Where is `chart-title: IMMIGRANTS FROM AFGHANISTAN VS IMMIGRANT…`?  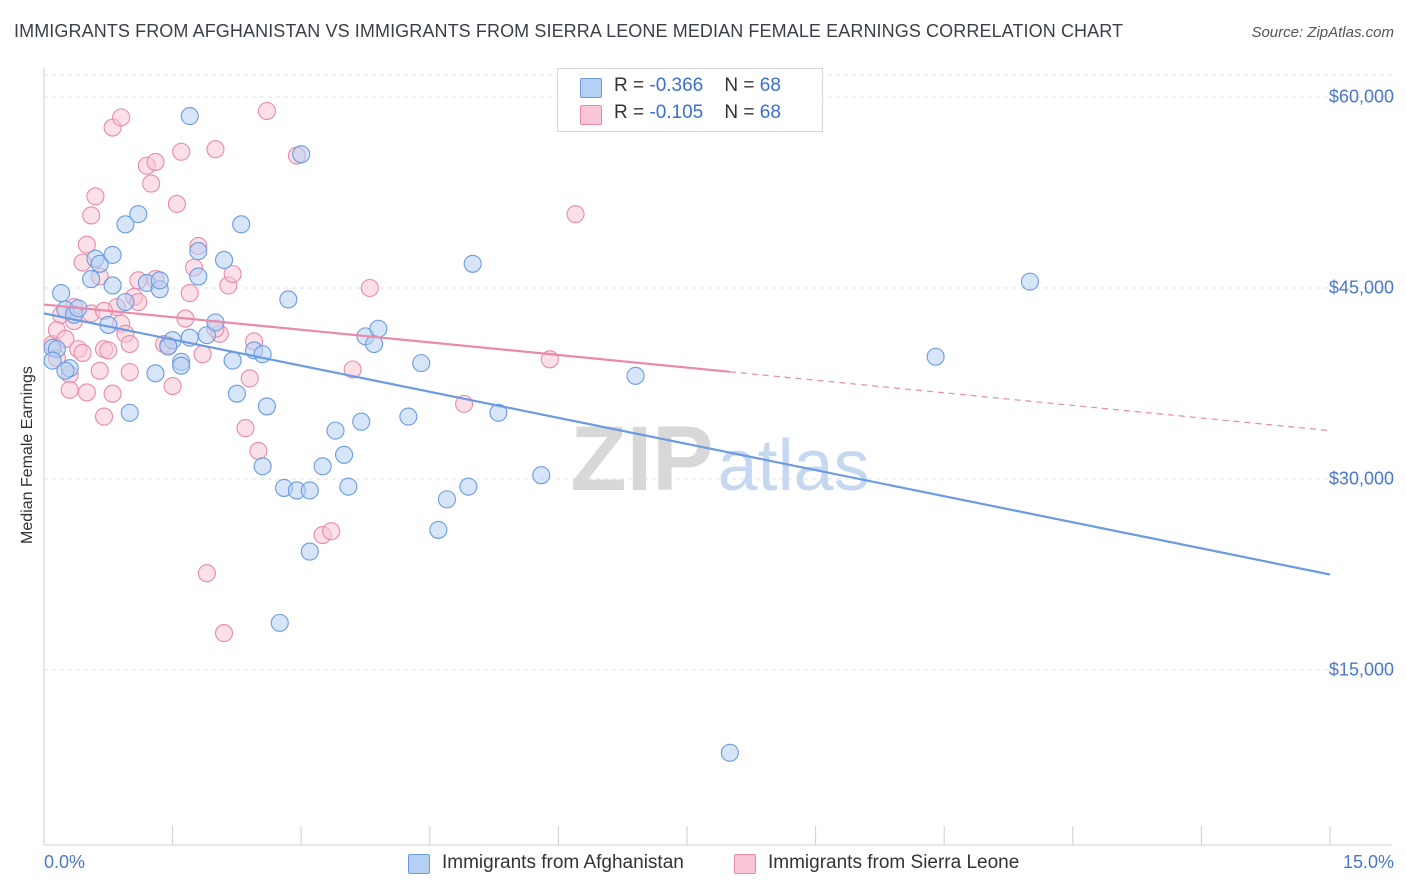
chart-title: IMMIGRANTS FROM AFGHANISTAN VS IMMIGRANT… is located at coordinates (569, 31).